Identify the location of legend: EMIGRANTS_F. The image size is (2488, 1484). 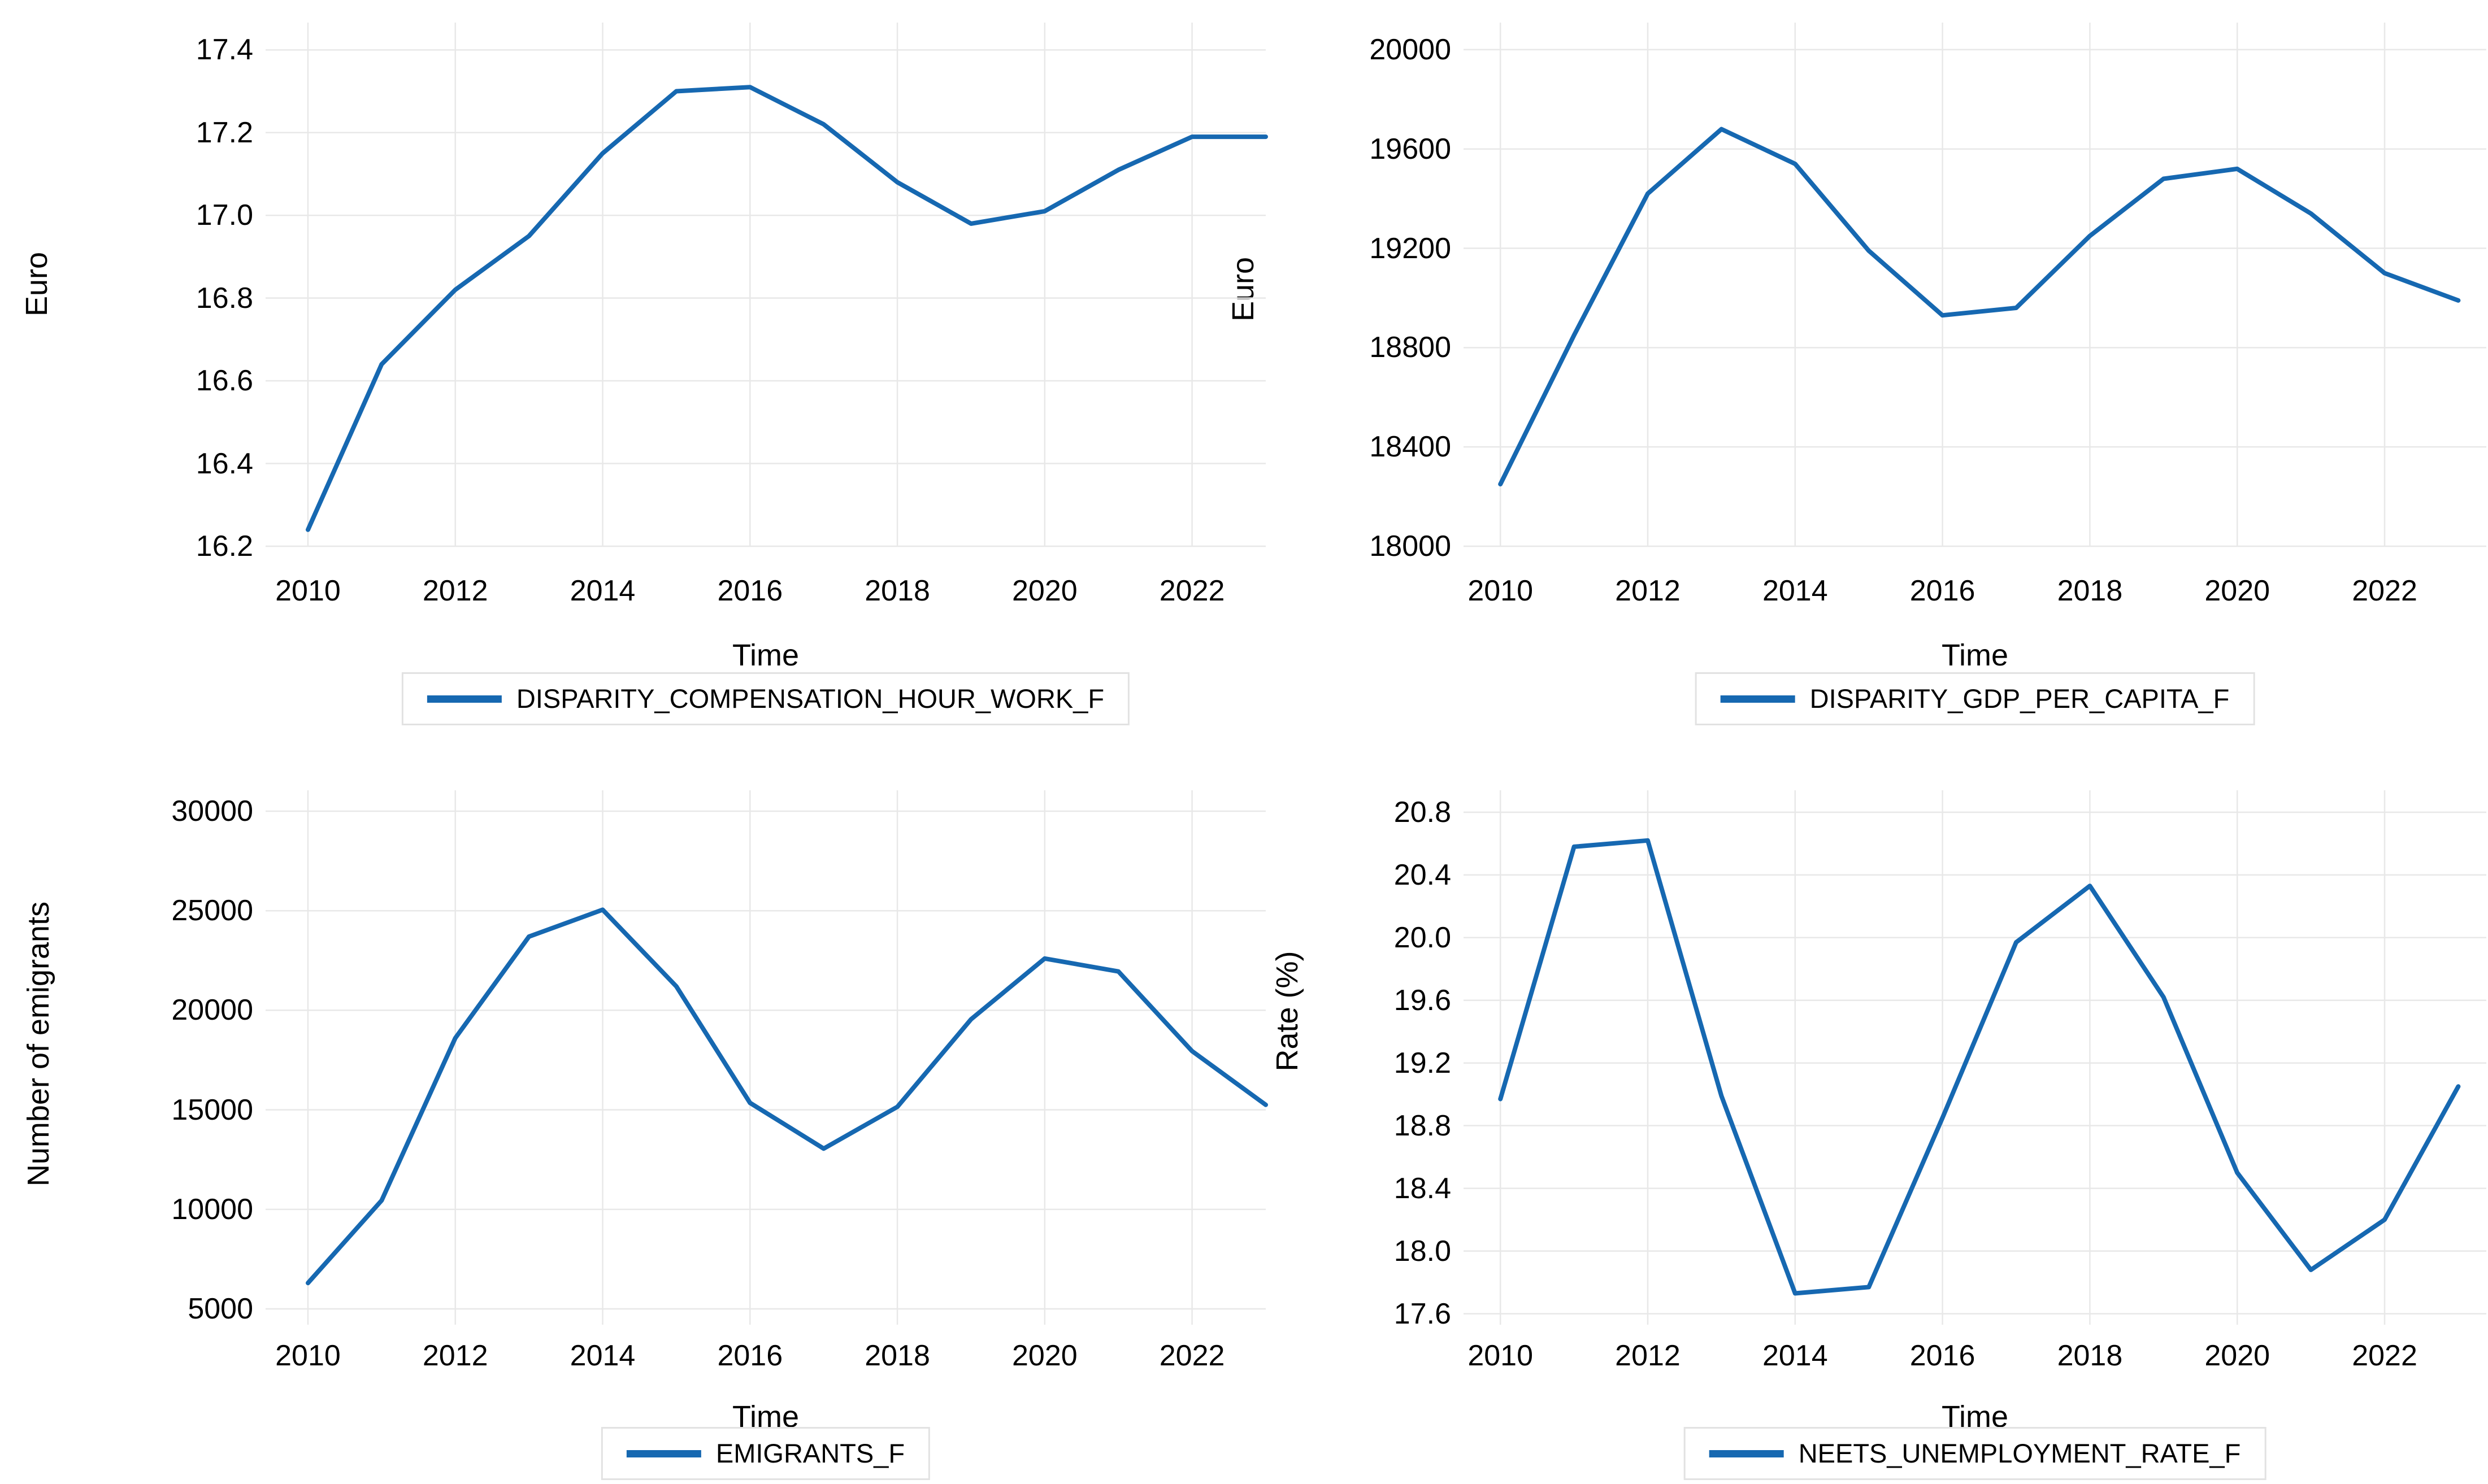
(766, 1454).